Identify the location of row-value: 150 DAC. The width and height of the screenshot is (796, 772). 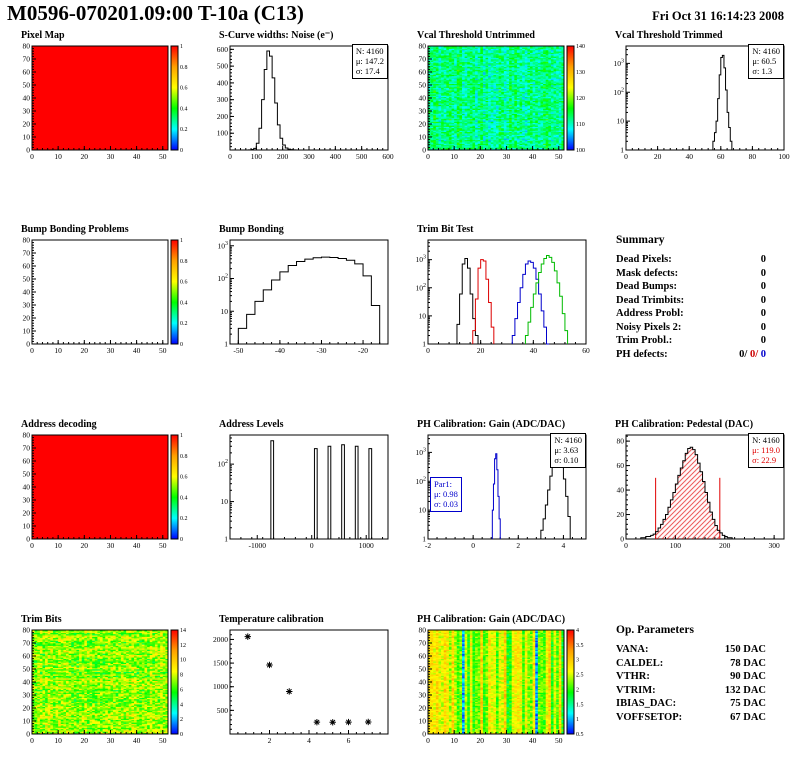
(745, 649).